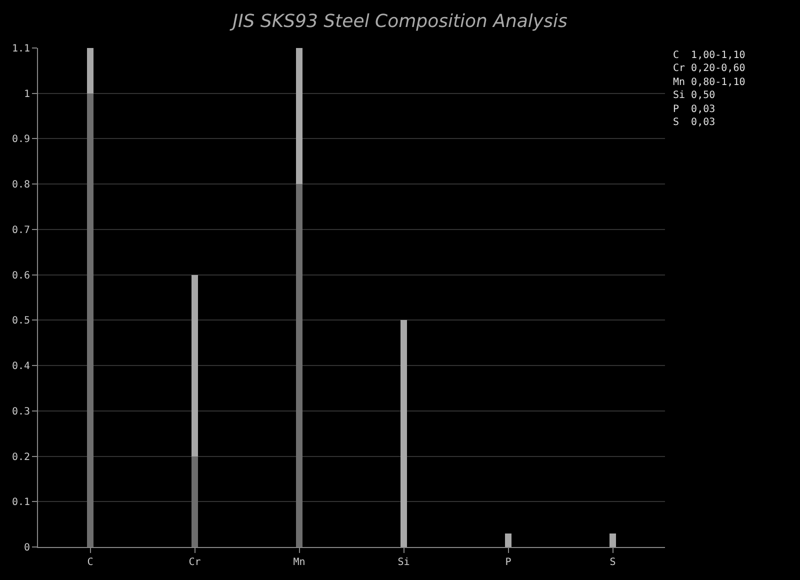 The height and width of the screenshot is (580, 800). Describe the element at coordinates (21, 276) in the screenshot. I see `y-tick-label: 0.6` at that location.